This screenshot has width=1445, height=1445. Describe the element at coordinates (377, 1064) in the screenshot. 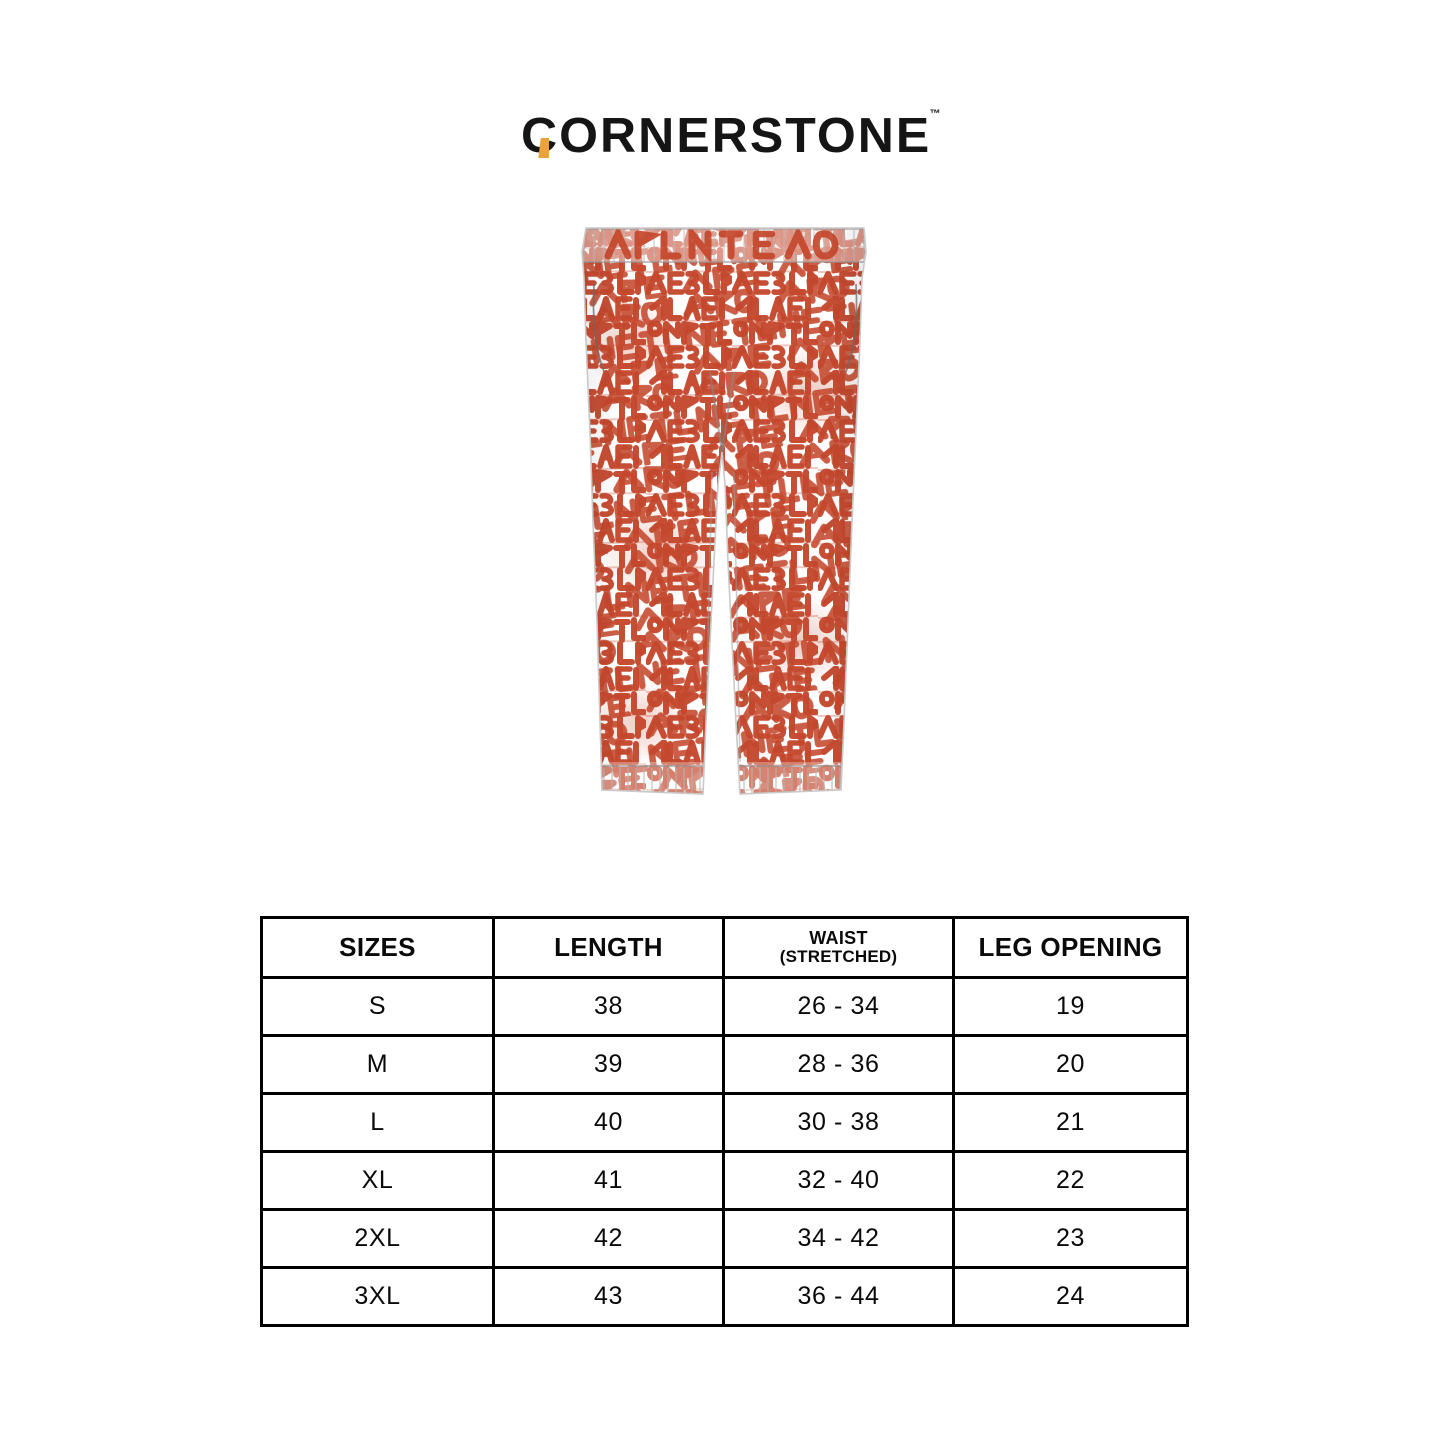

I see `cell-size: M` at that location.